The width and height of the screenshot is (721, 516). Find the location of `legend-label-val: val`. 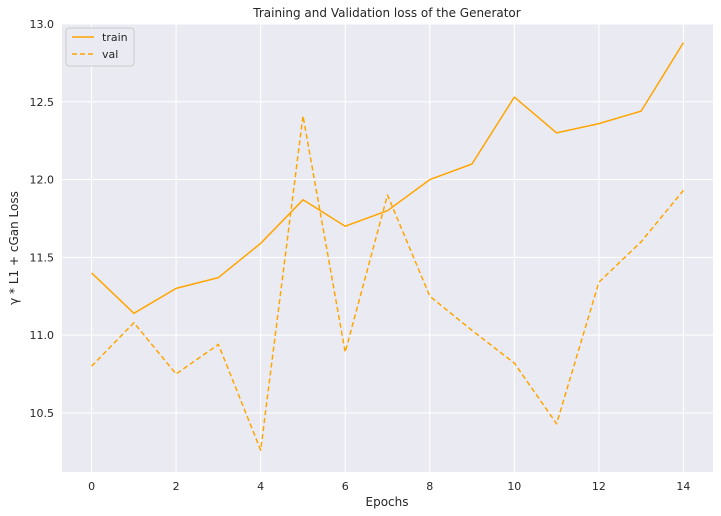

legend-label-val: val is located at coordinates (110, 54).